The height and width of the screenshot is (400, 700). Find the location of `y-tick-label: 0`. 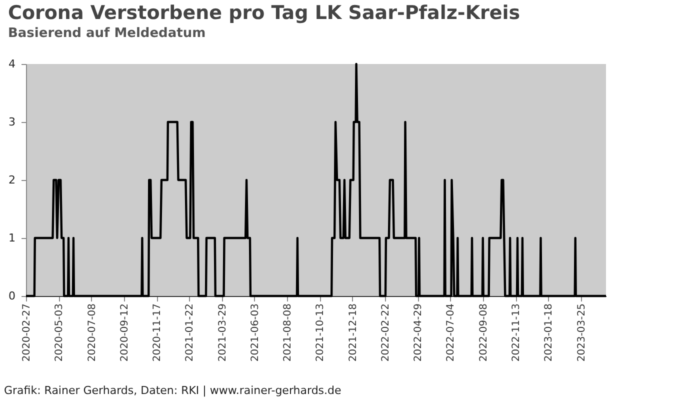

y-tick-label: 0 is located at coordinates (12, 296).